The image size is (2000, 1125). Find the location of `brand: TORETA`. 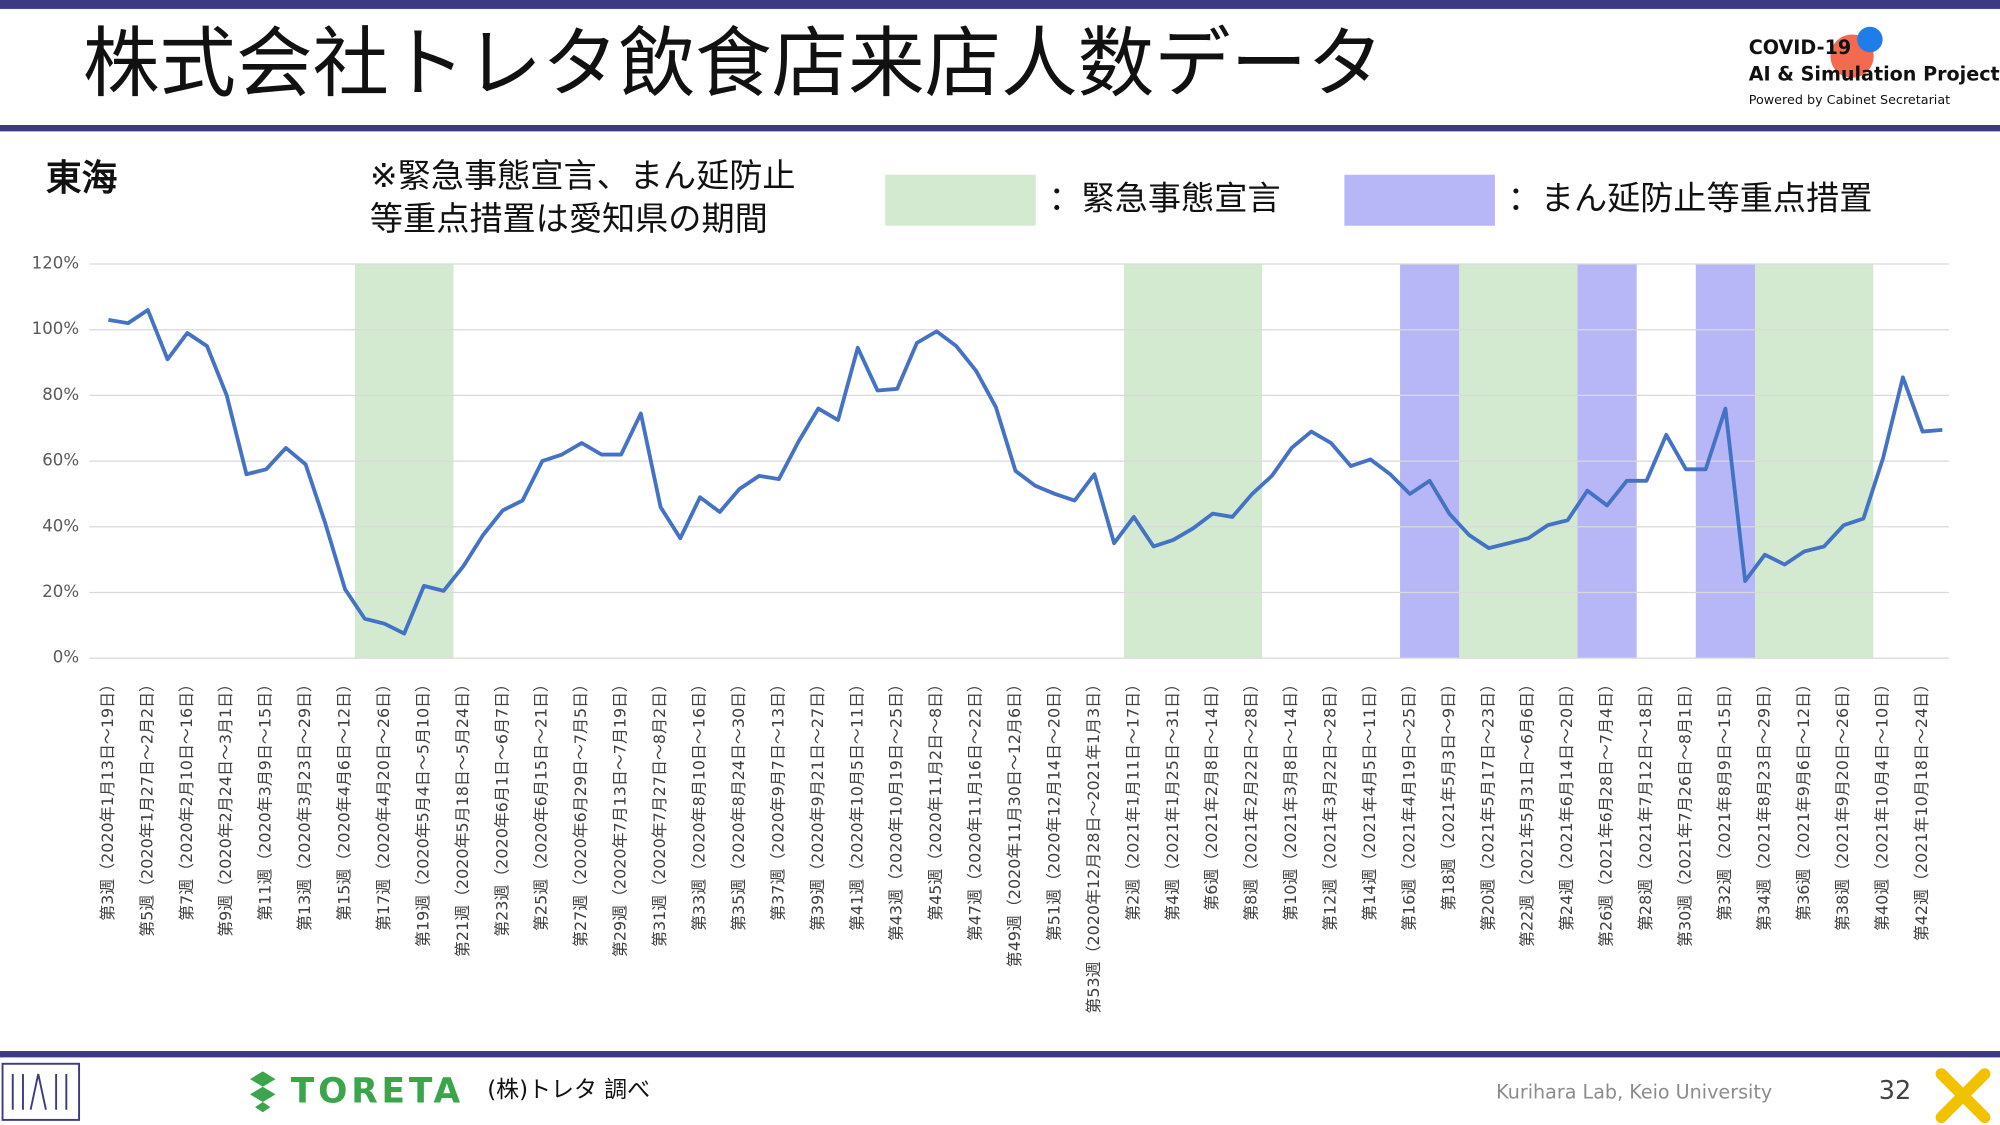

brand: TORETA is located at coordinates (377, 1092).